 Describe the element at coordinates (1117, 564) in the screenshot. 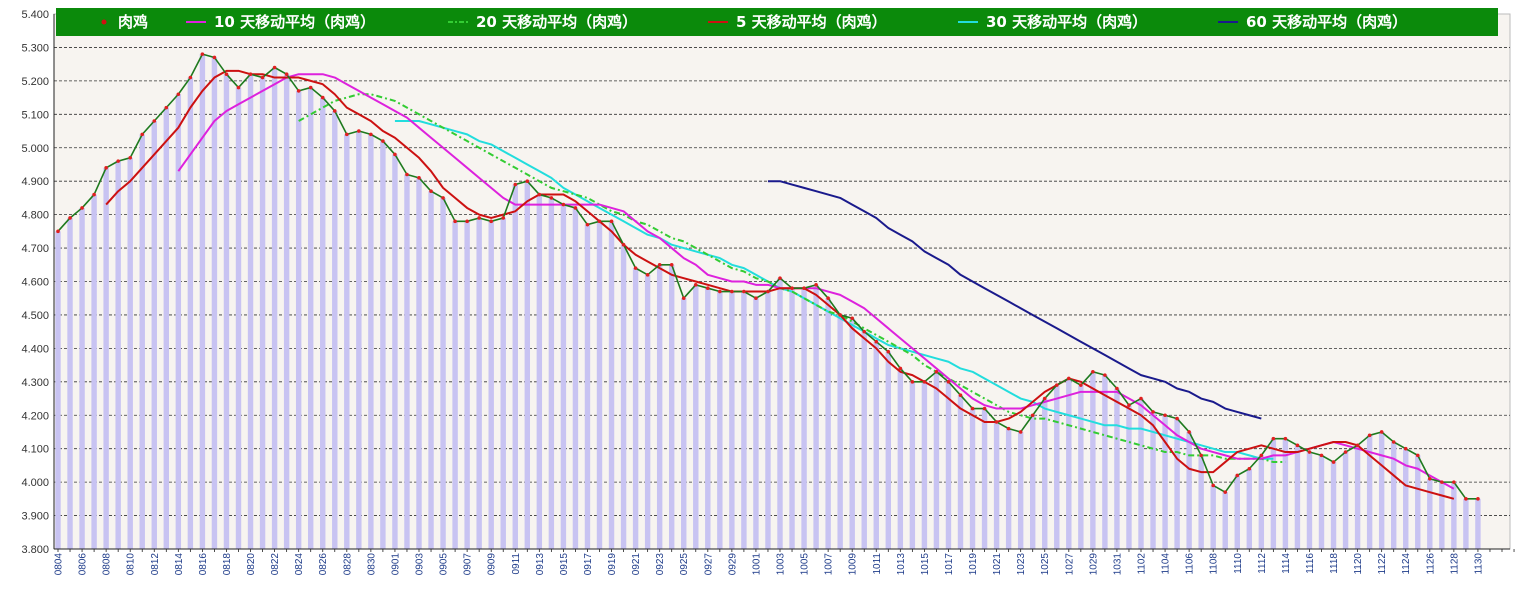

I see `x-tick-label: 1031` at that location.